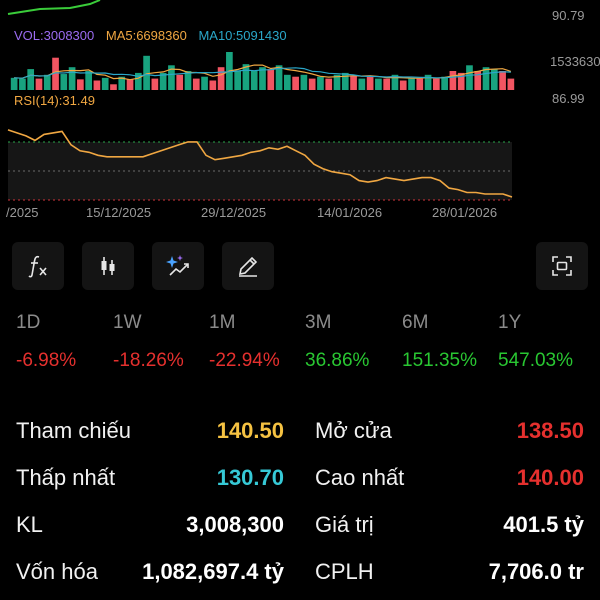 The width and height of the screenshot is (600, 600). Describe the element at coordinates (28, 322) in the screenshot. I see `period-label: 1D` at that location.